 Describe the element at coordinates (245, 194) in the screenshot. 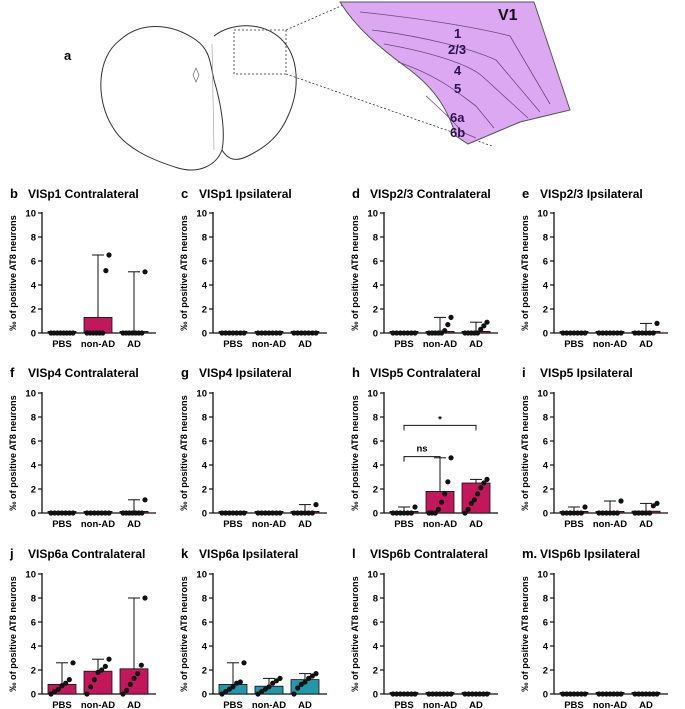

I see `chart-title: VISp1 Ipsilateral` at that location.